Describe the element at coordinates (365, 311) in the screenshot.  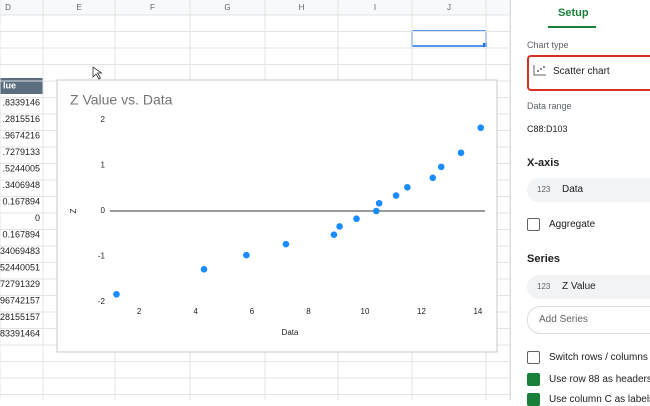
I see `x-tick-label: 10` at that location.